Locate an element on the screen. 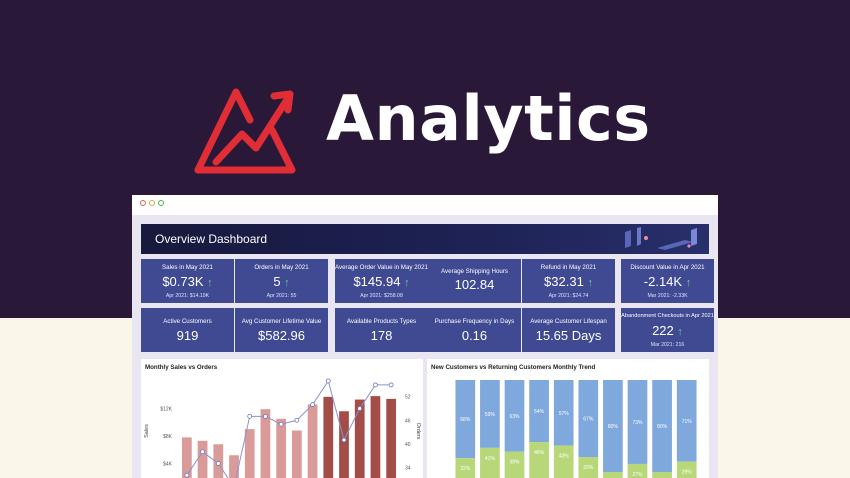  kpi-value: $145.94 ↑ is located at coordinates (381, 281).